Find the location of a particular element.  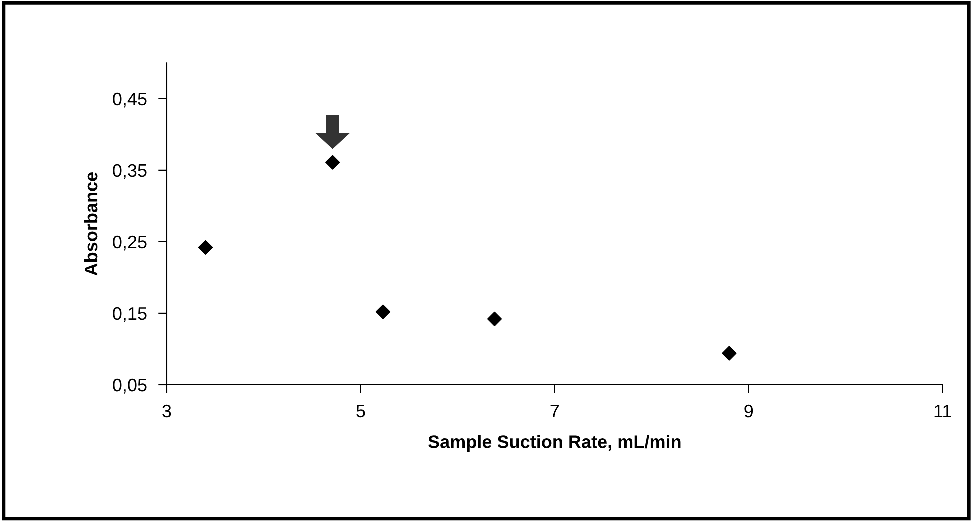

x-tick-label: 5 is located at coordinates (361, 411).